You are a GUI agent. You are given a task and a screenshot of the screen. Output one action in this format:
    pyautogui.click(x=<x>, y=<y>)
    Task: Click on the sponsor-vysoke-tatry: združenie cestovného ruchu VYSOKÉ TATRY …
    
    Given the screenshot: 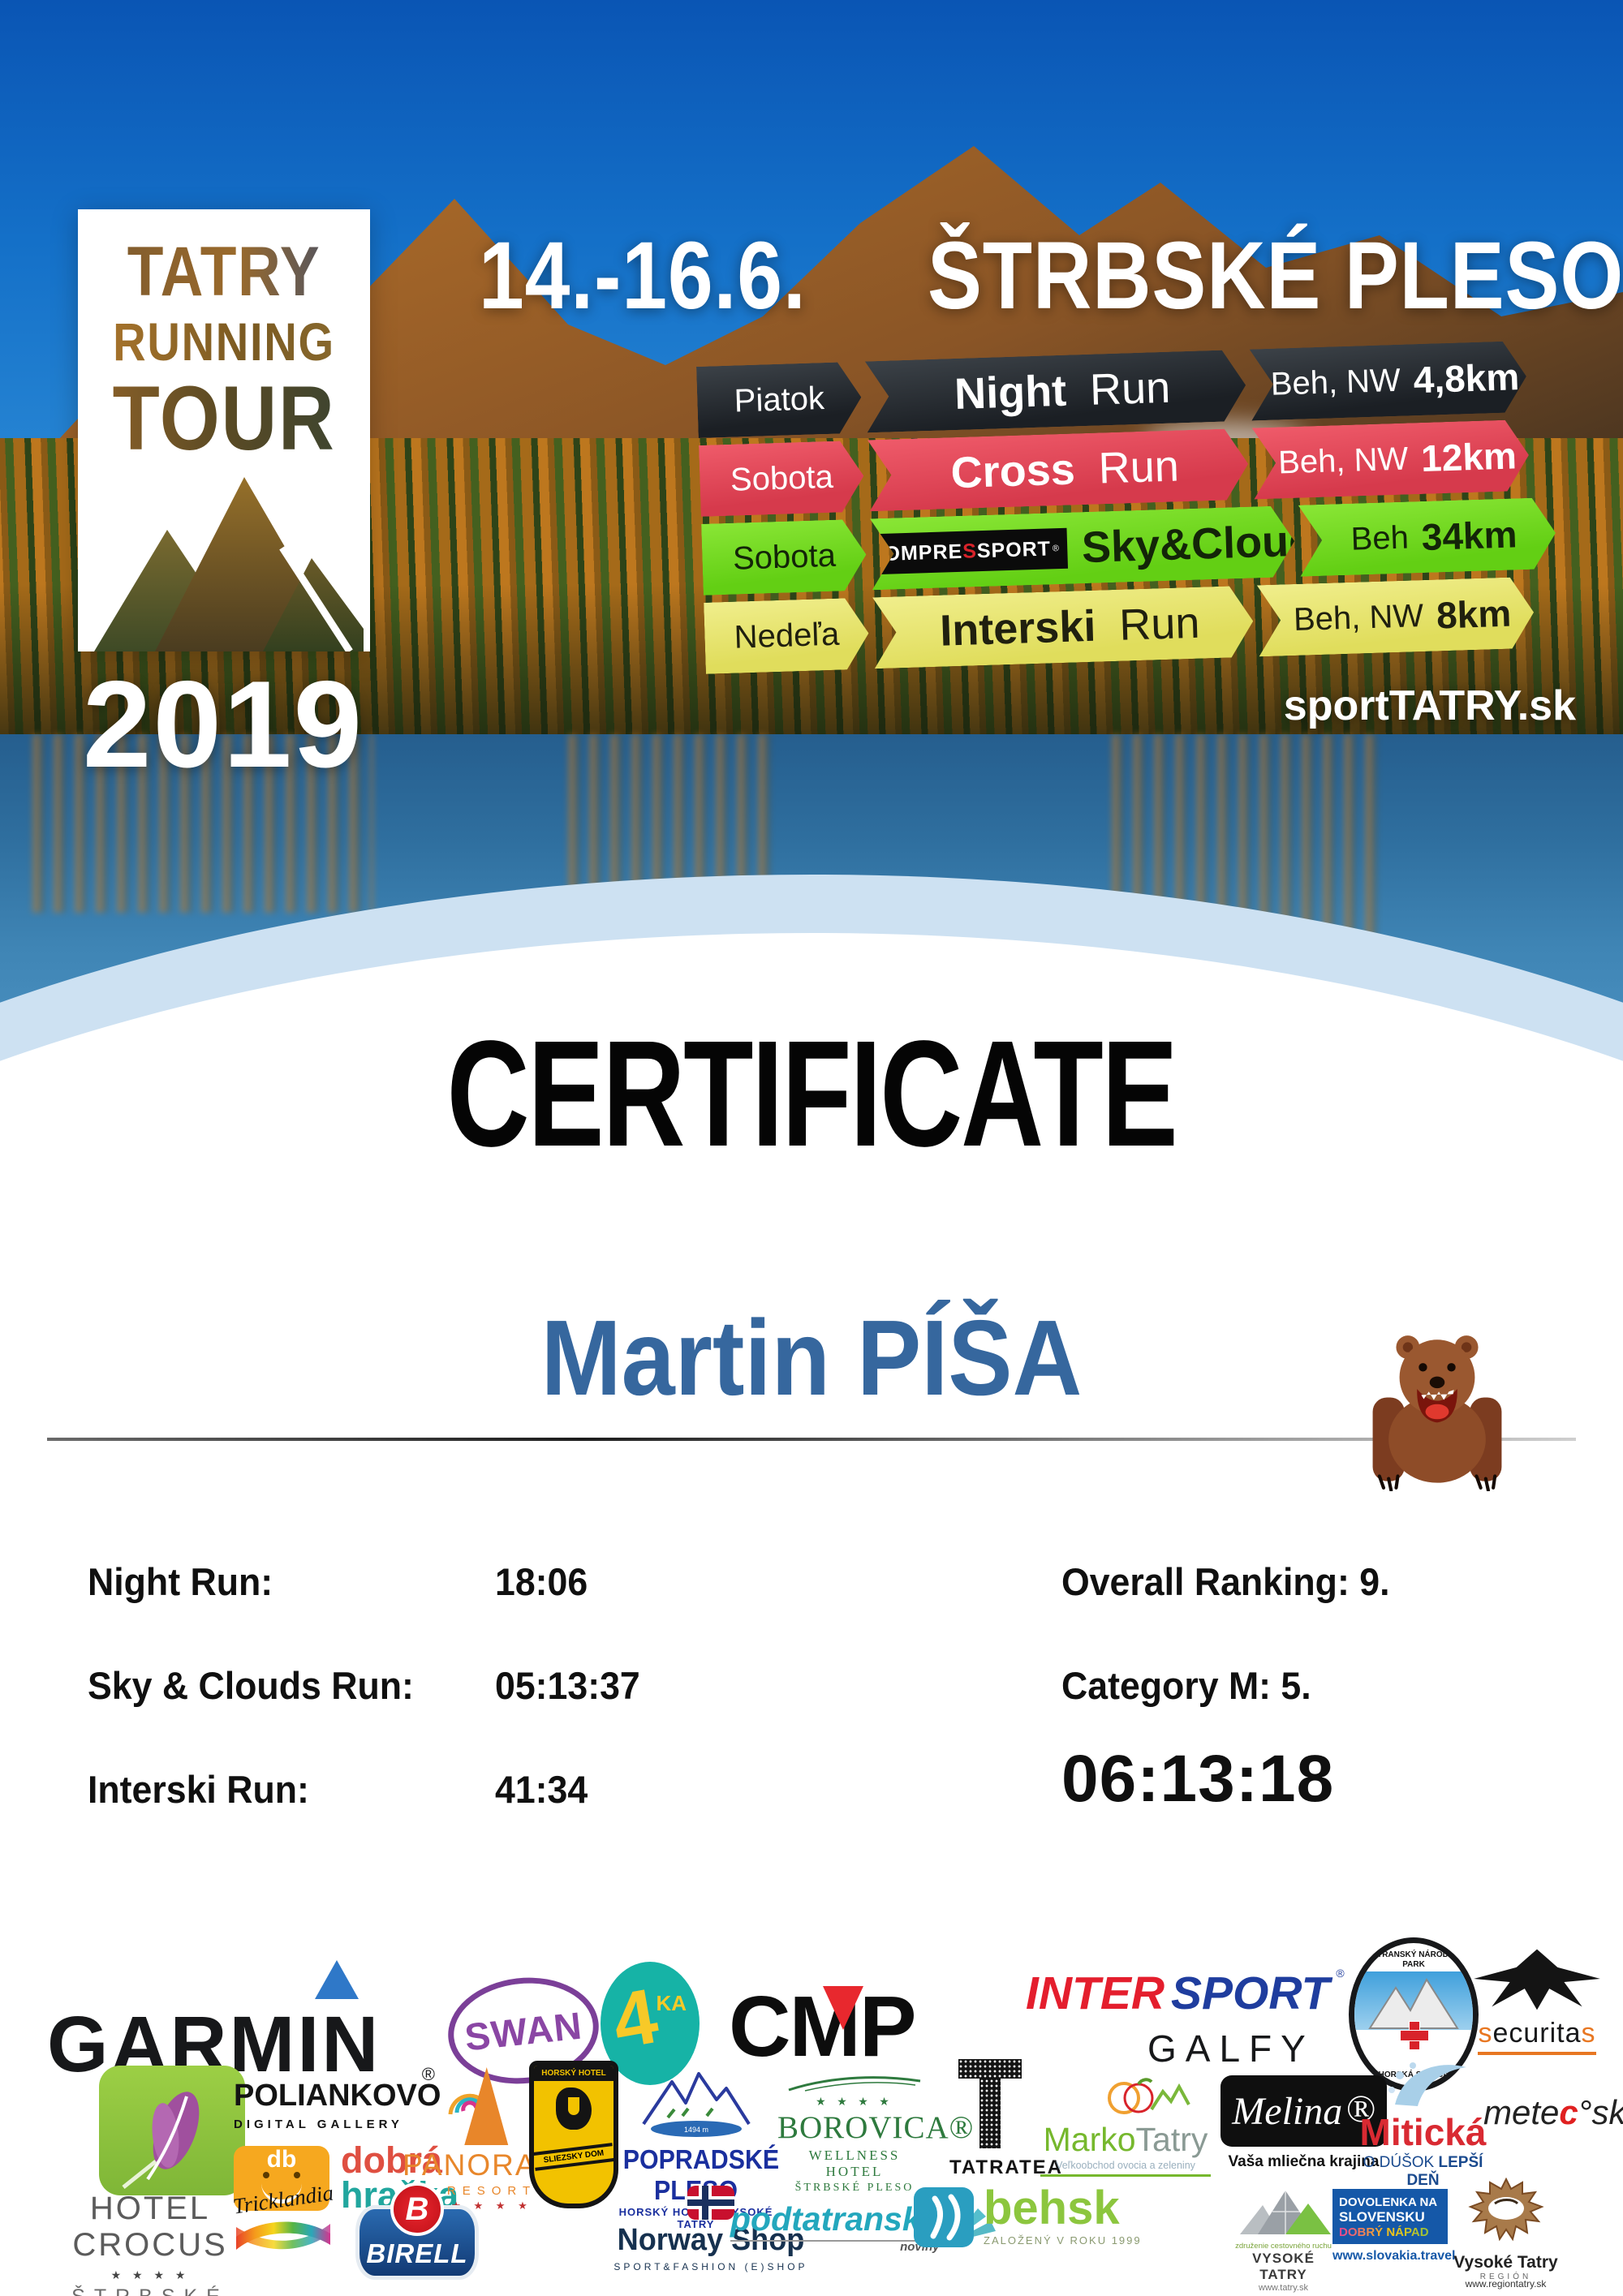 What is the action you would take?
    pyautogui.click(x=1283, y=2237)
    